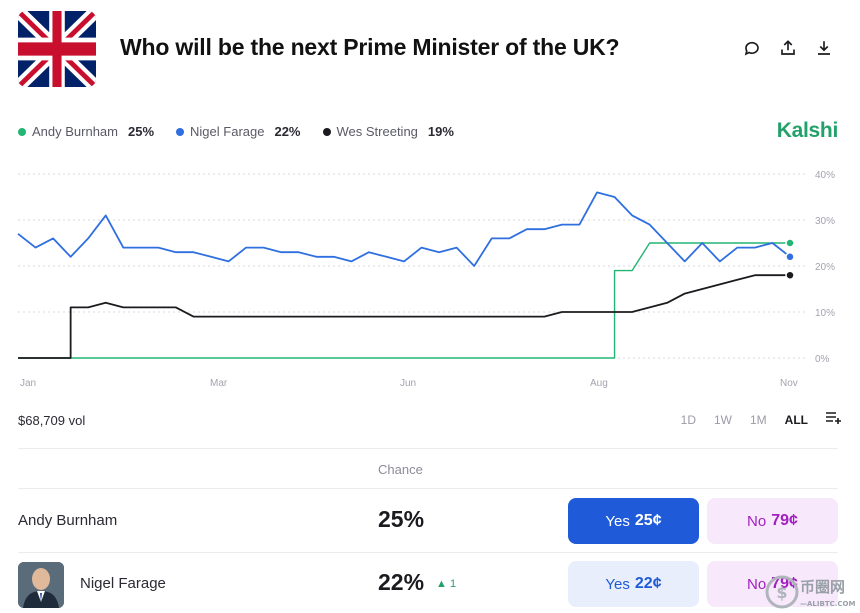 The height and width of the screenshot is (613, 860). What do you see at coordinates (377, 131) in the screenshot?
I see `legend-name: Wes Streeting` at bounding box center [377, 131].